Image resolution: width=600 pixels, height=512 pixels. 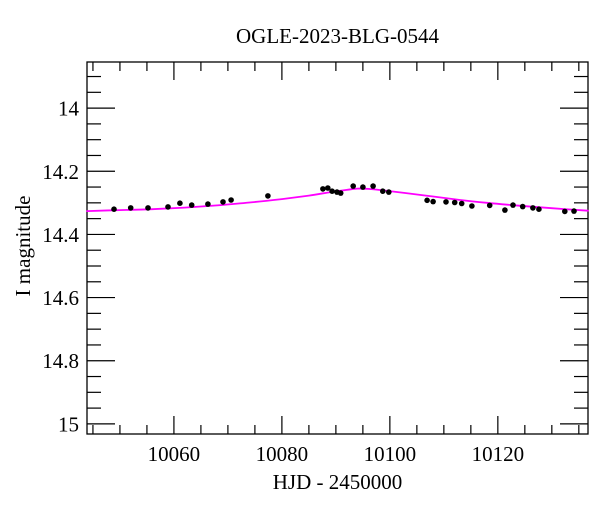 I want to click on y-tick-label: 14.6, so click(x=60, y=298).